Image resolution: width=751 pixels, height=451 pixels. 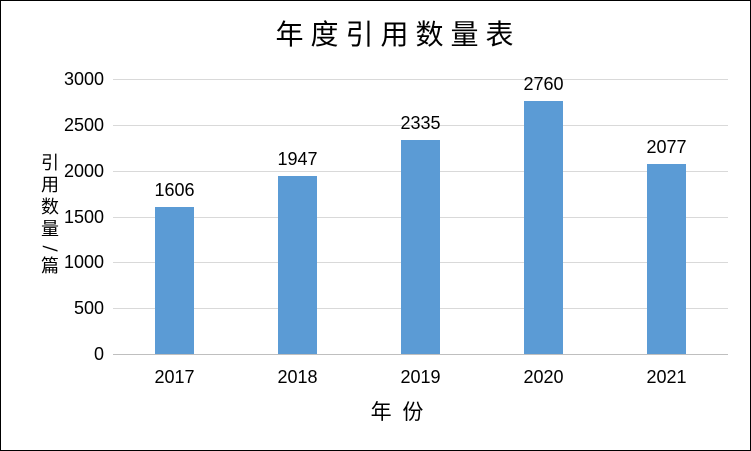 What do you see at coordinates (50, 266) in the screenshot?
I see `y-axis-title-char: 篇` at bounding box center [50, 266].